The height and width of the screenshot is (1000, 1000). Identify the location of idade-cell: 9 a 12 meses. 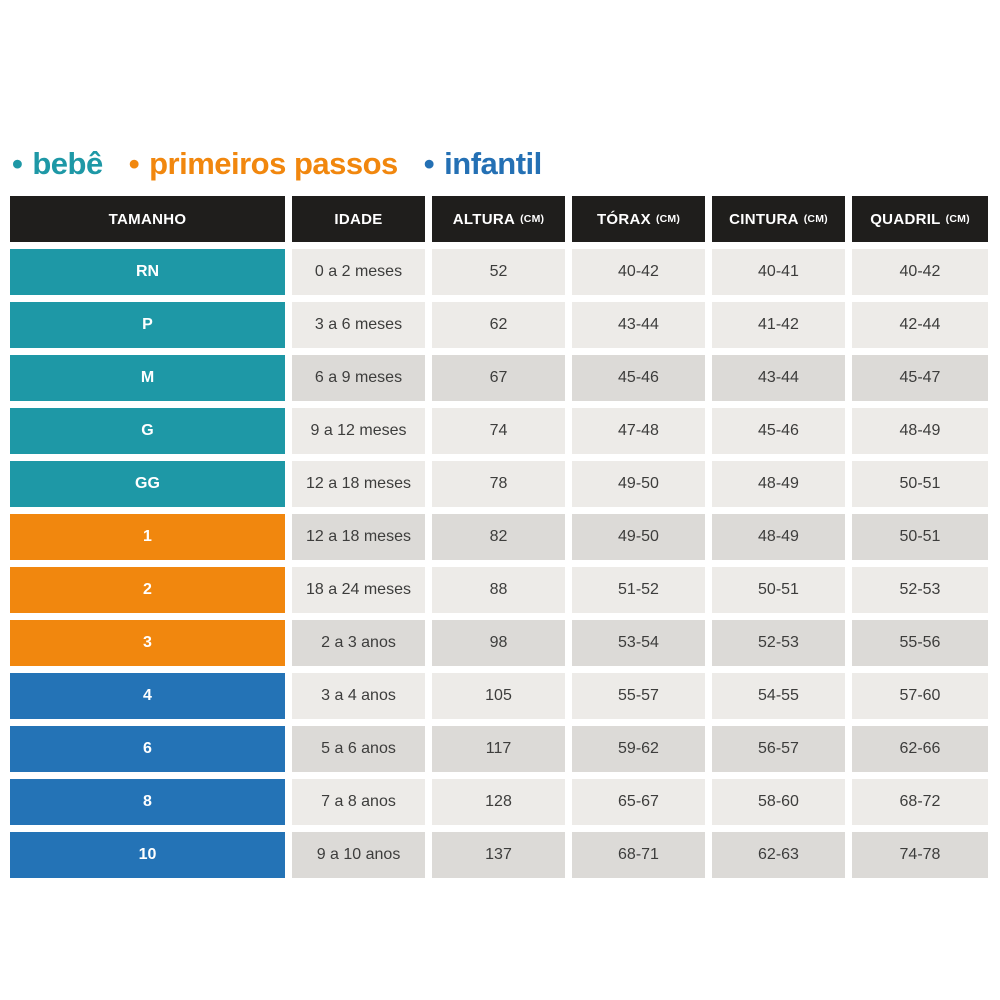
(358, 431).